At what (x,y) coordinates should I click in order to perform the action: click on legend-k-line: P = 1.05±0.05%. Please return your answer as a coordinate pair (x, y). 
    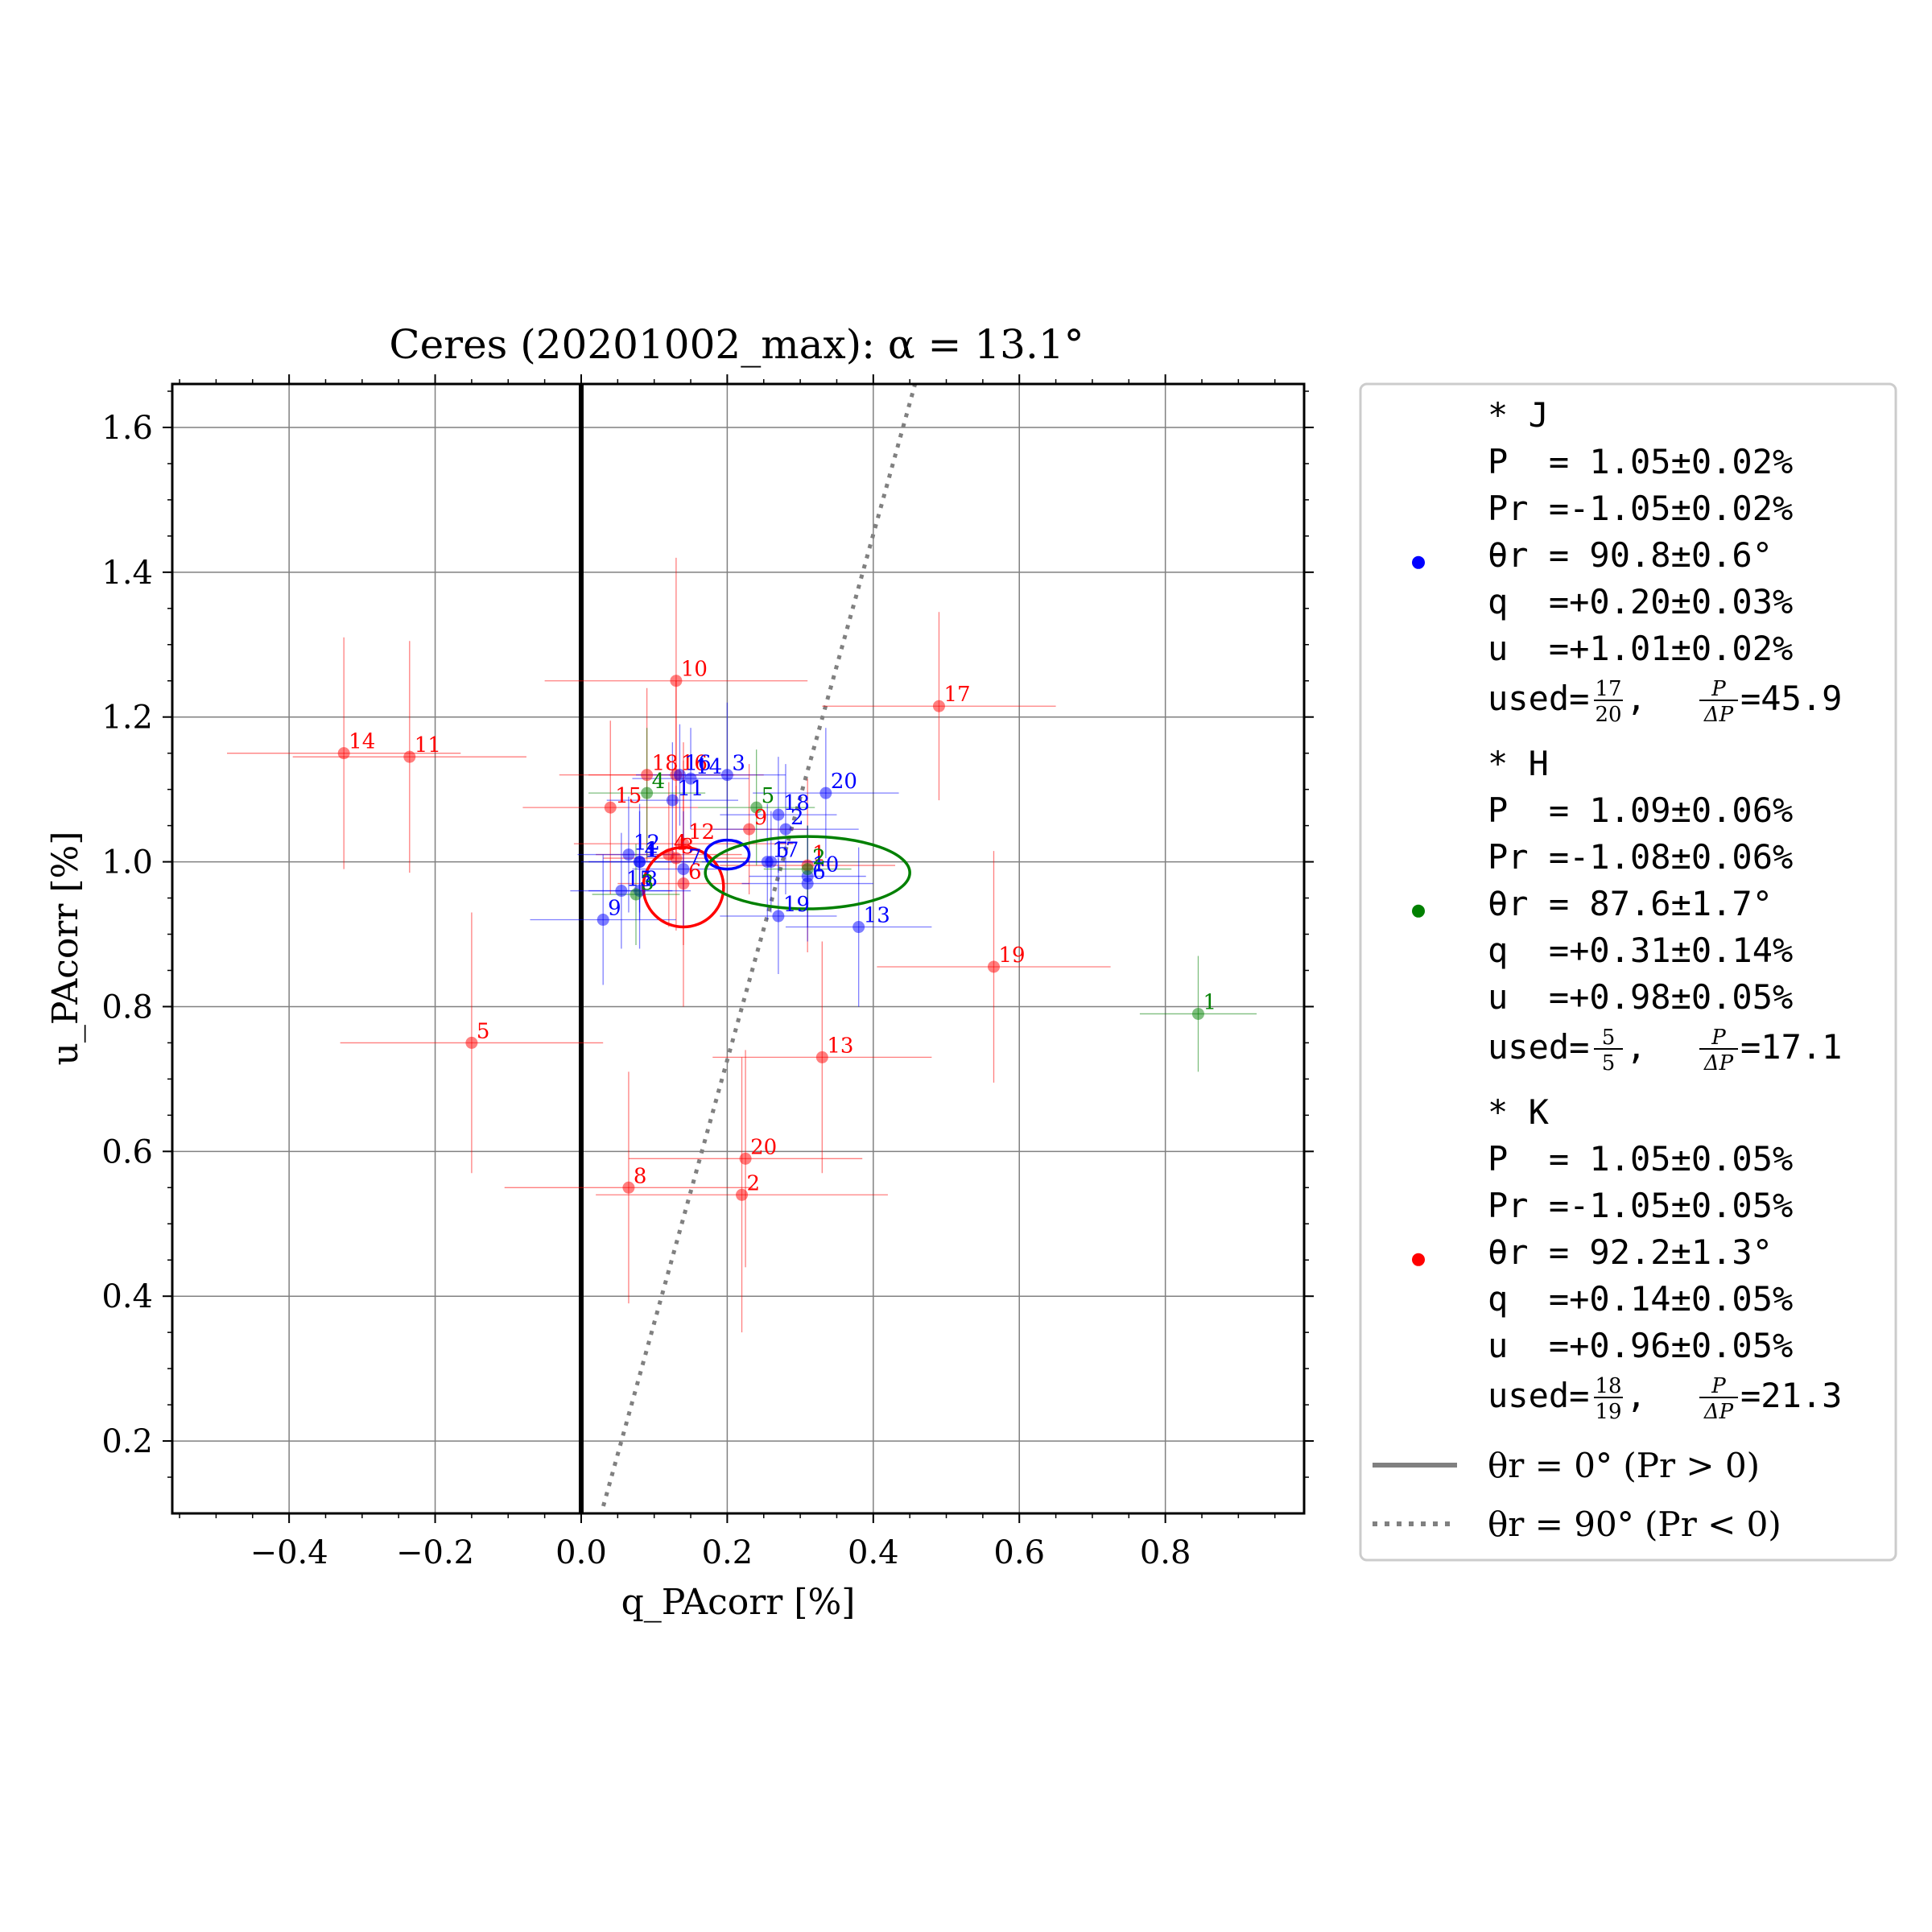
    Looking at the image, I should click on (1640, 1159).